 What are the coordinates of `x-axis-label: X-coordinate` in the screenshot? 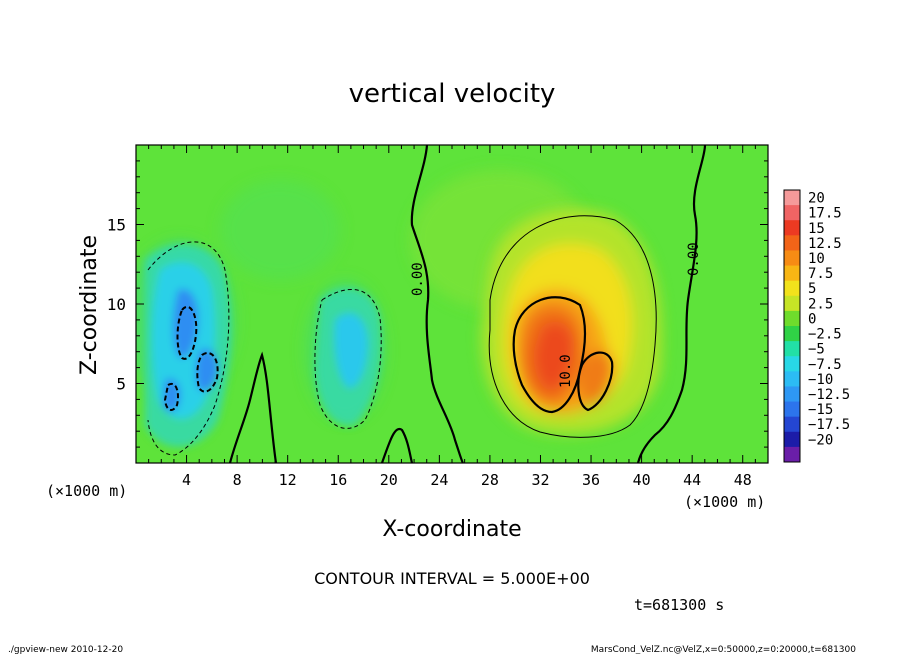 It's located at (451, 529).